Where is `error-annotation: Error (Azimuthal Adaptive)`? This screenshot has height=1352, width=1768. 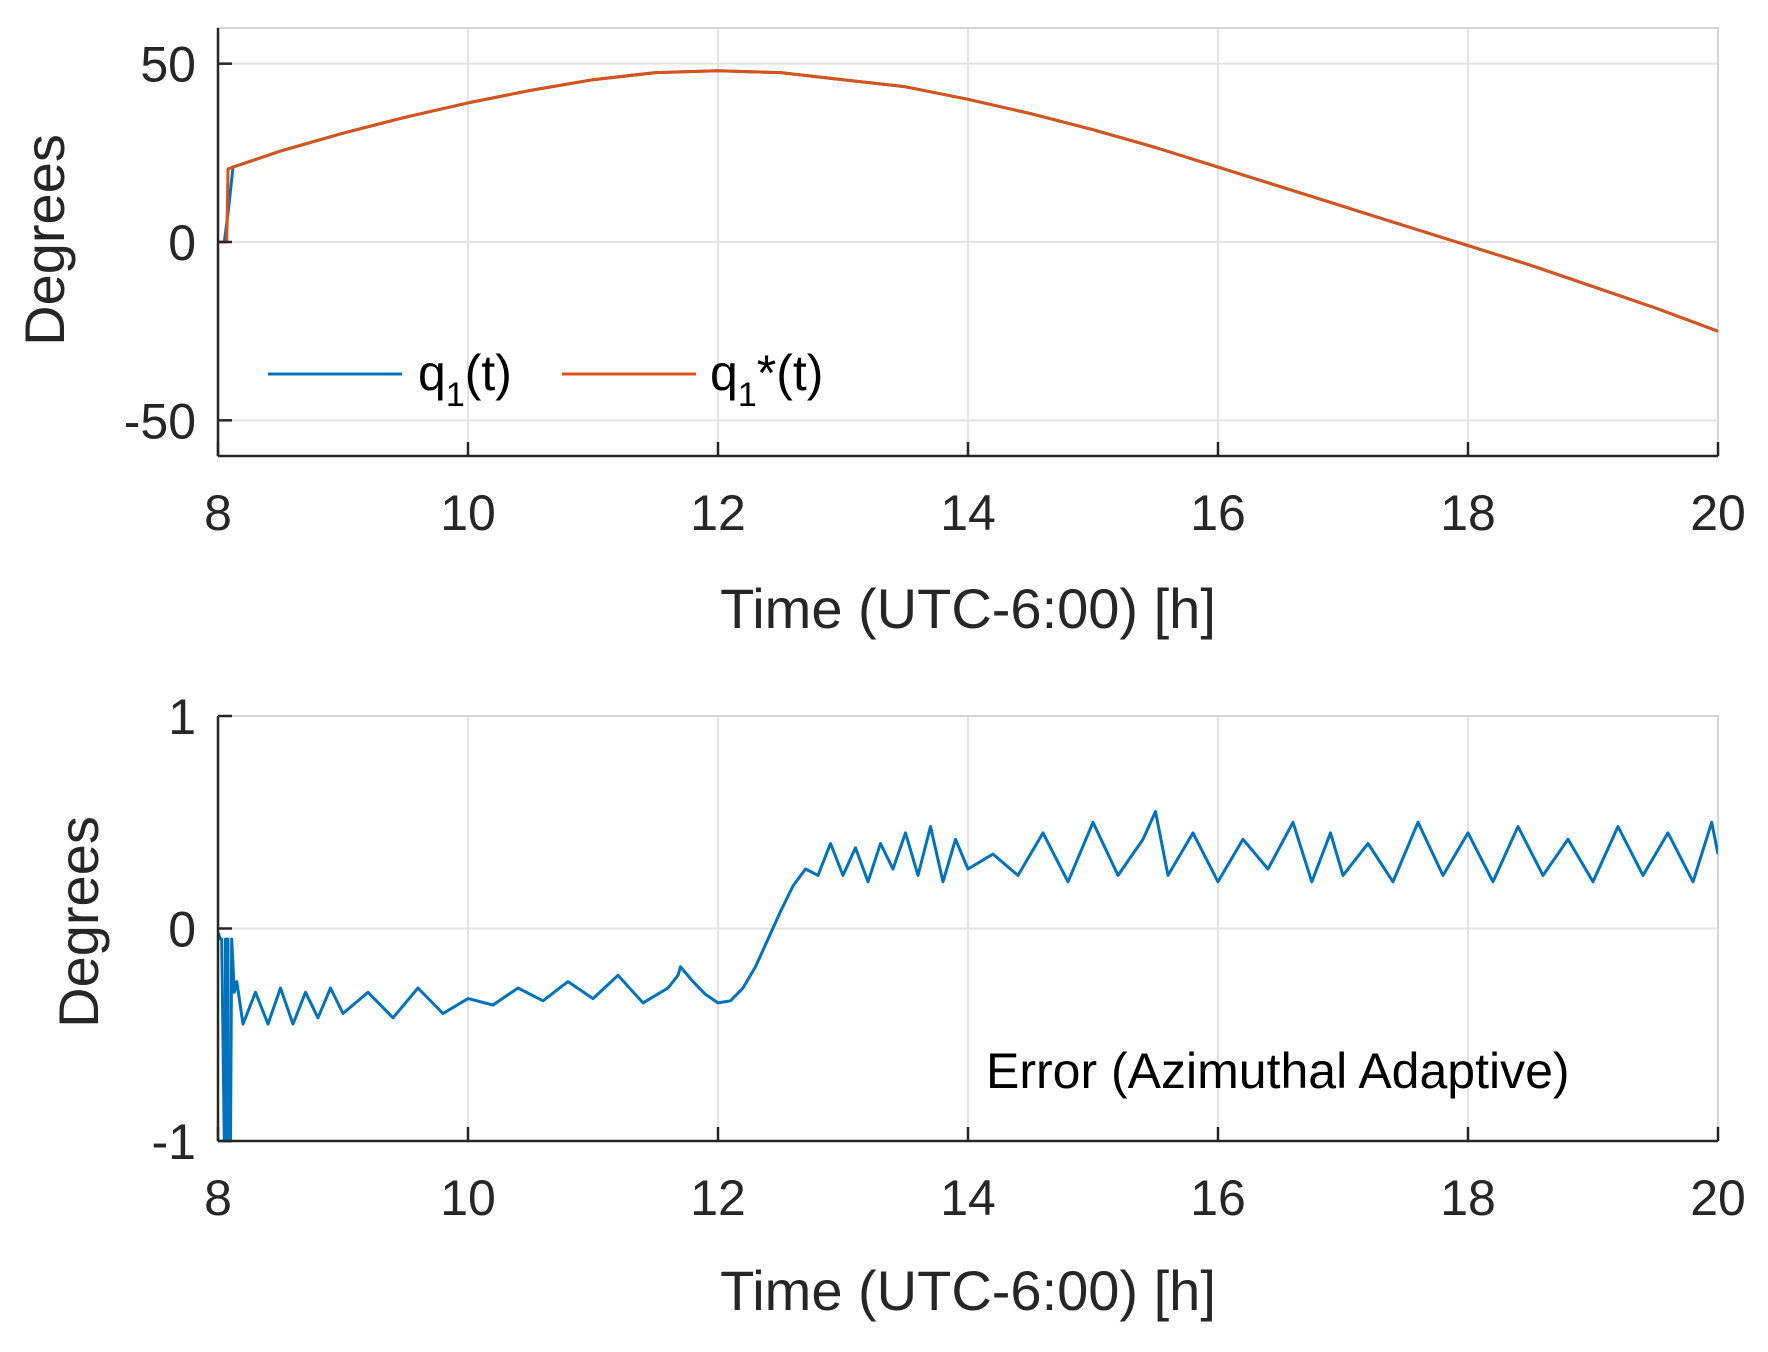
error-annotation: Error (Azimuthal Adaptive) is located at coordinates (1278, 1071).